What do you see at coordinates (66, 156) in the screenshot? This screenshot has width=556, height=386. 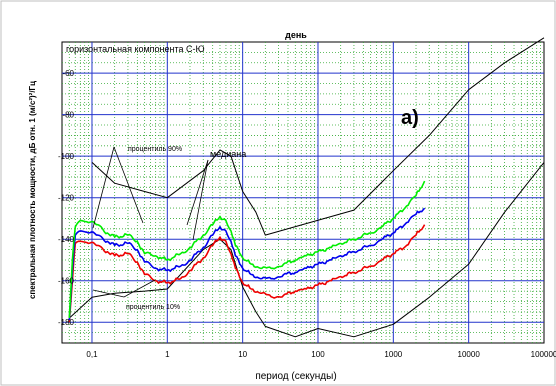 I see `y-tick-label: -100` at bounding box center [66, 156].